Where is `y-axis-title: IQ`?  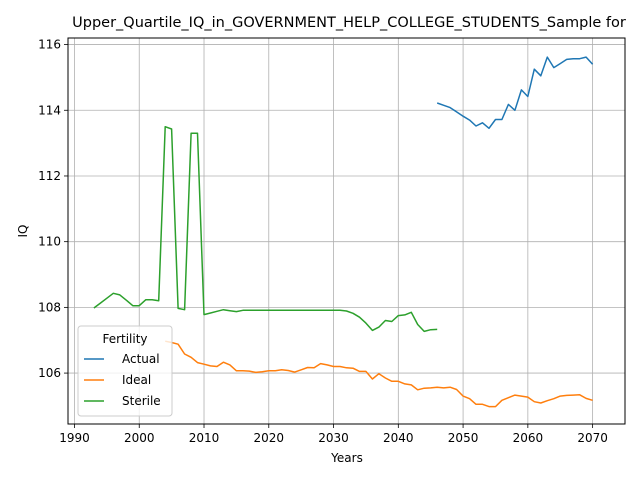
y-axis-title: IQ is located at coordinates (23, 231).